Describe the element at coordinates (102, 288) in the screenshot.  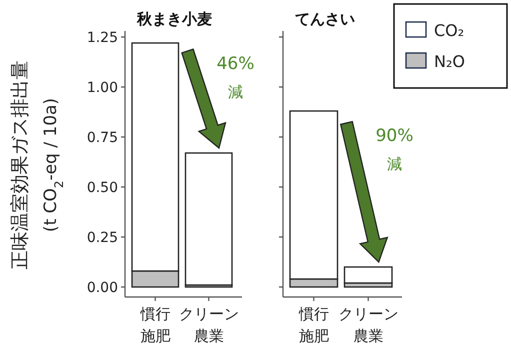
I see `y-tick-label: 0.00` at that location.